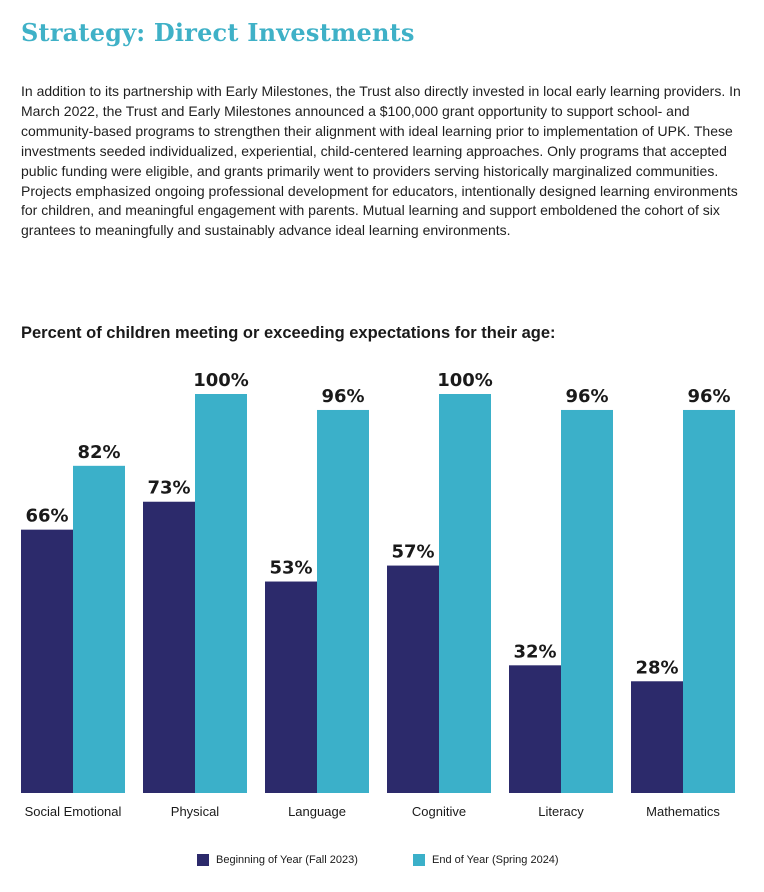  Describe the element at coordinates (657, 737) in the screenshot. I see `bar-mathematics-beginning` at that location.